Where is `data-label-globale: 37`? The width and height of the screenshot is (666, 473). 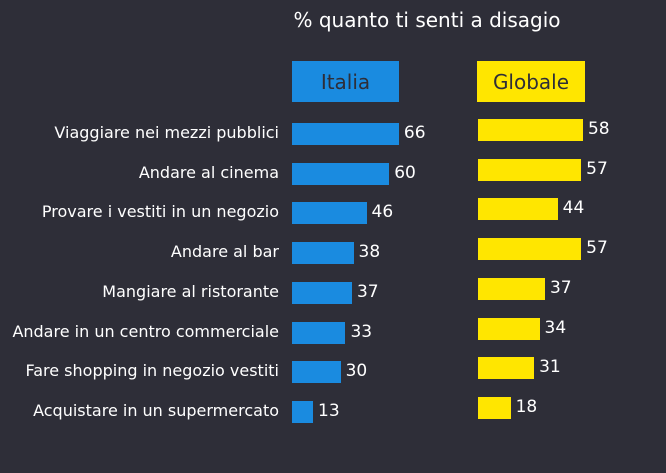
data-label-globale: 37 is located at coordinates (560, 287).